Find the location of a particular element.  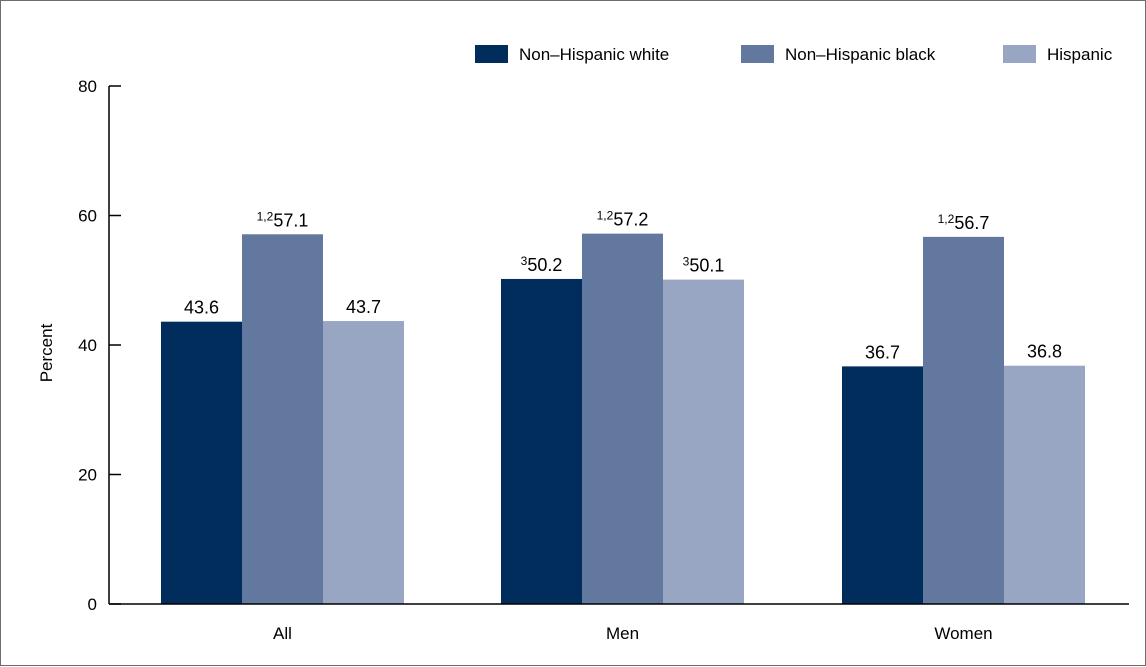

data-label: 1,256.7 is located at coordinates (964, 222).